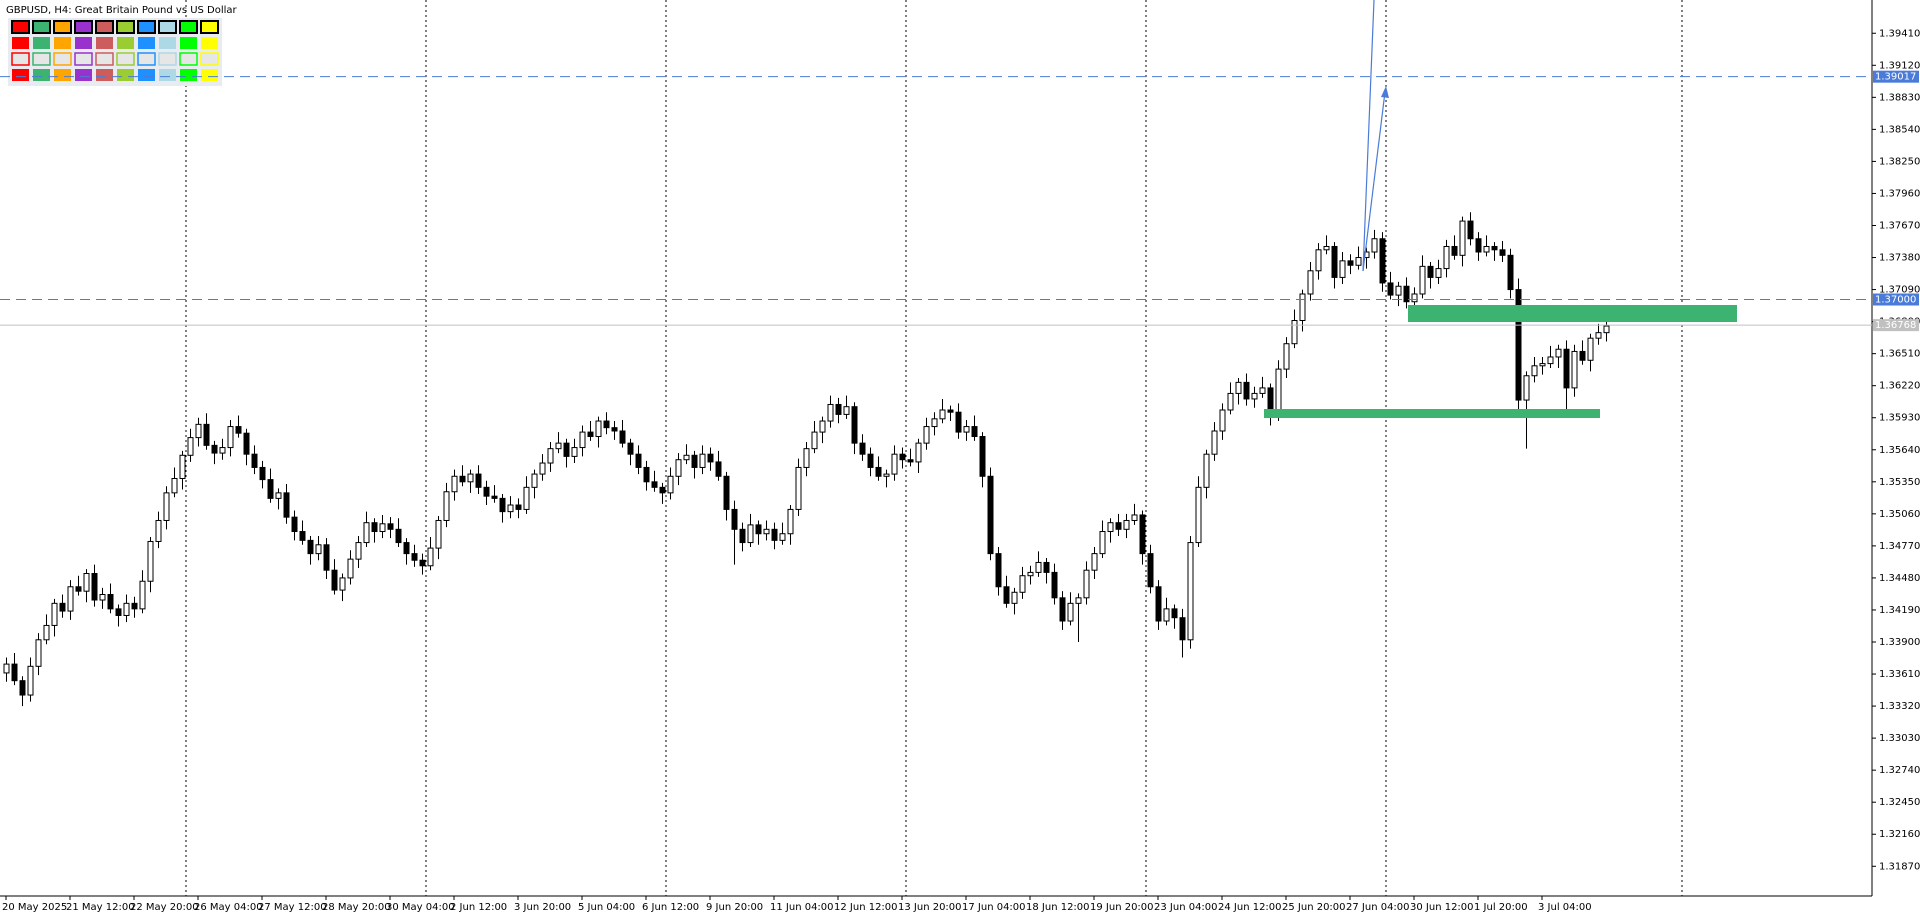  What do you see at coordinates (356, 907) in the screenshot?
I see `x-tick-label: 28 May 20:00` at bounding box center [356, 907].